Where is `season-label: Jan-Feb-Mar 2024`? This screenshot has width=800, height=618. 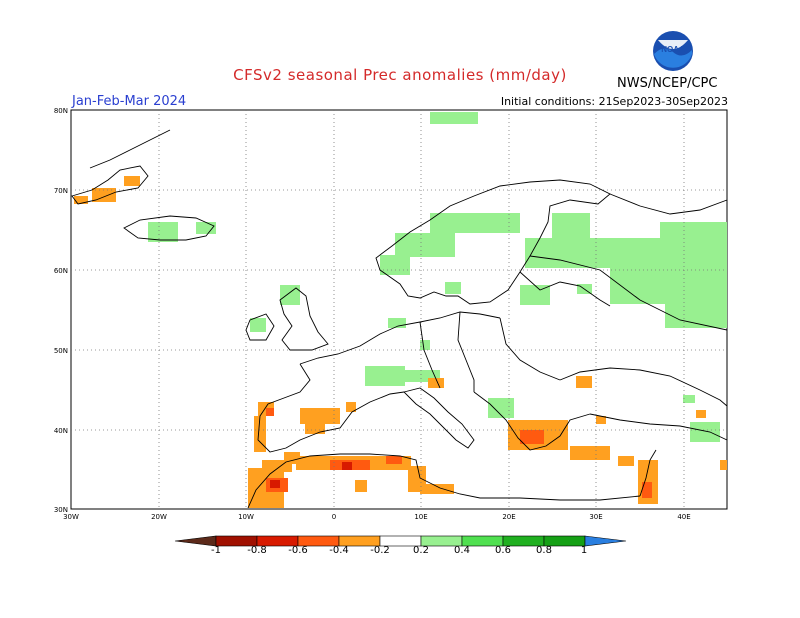 season-label: Jan-Feb-Mar 2024 is located at coordinates (129, 101).